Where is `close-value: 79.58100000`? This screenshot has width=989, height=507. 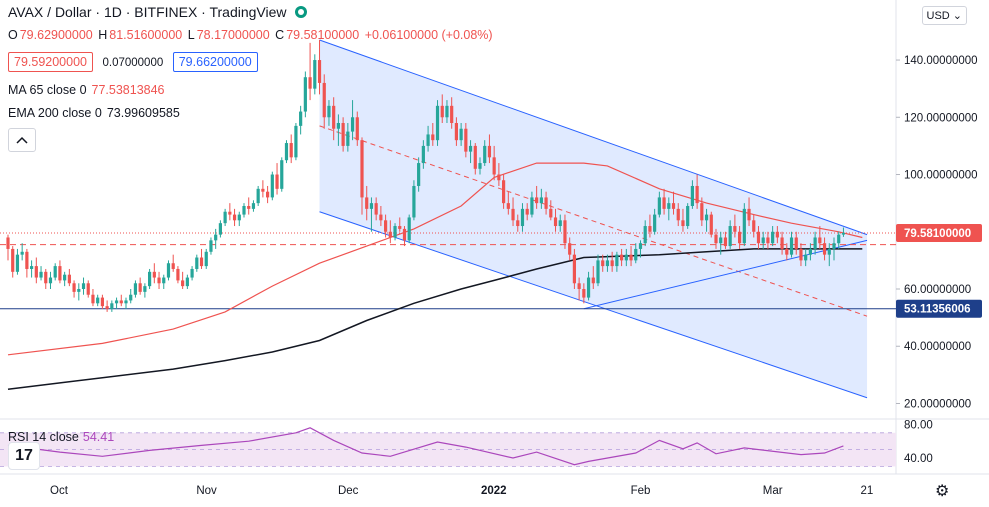
close-value: 79.58100000 is located at coordinates (323, 35).